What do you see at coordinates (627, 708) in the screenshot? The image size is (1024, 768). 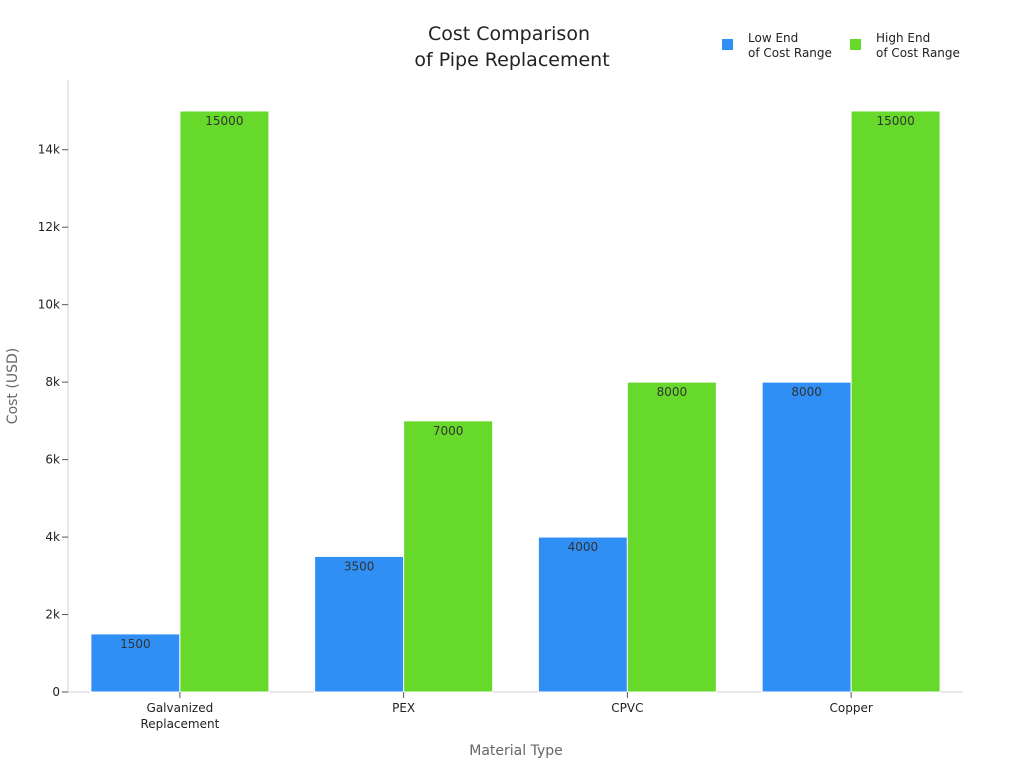 I see `x-tick-label: CPVC` at bounding box center [627, 708].